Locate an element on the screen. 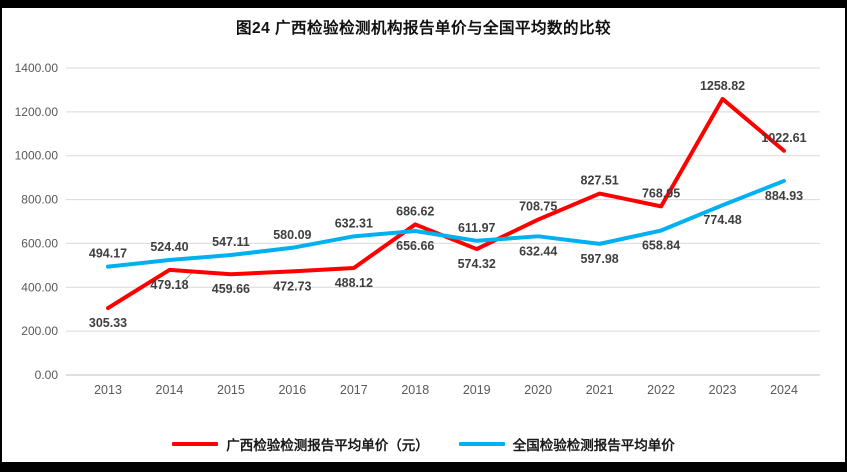  svg-text: 2017 is located at coordinates (354, 390).